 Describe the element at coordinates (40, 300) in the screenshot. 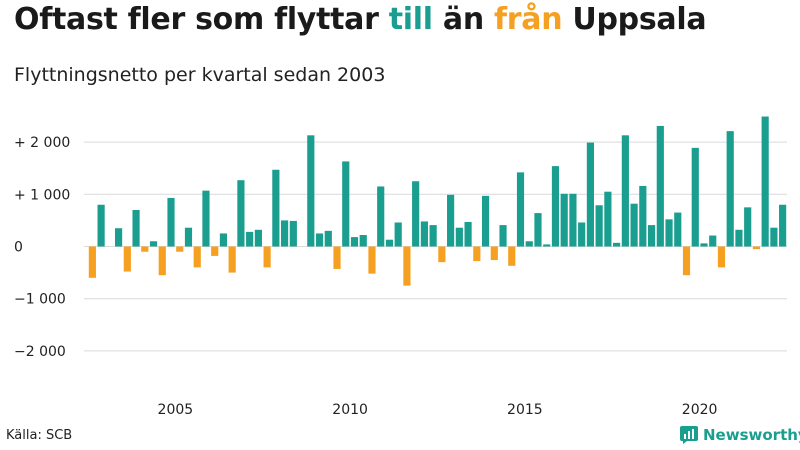

I see `y-tick-label: −1 000` at that location.